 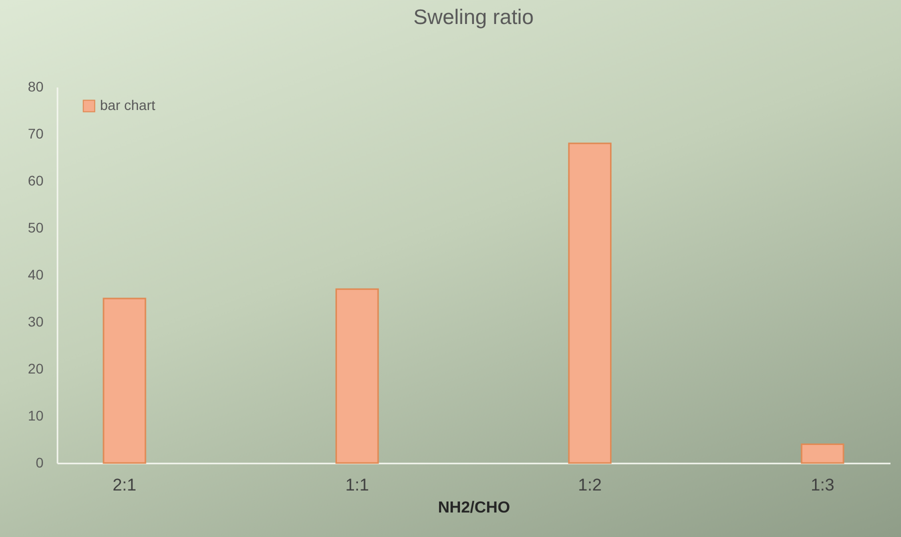 I want to click on y-tick-label: 70, so click(x=36, y=134).